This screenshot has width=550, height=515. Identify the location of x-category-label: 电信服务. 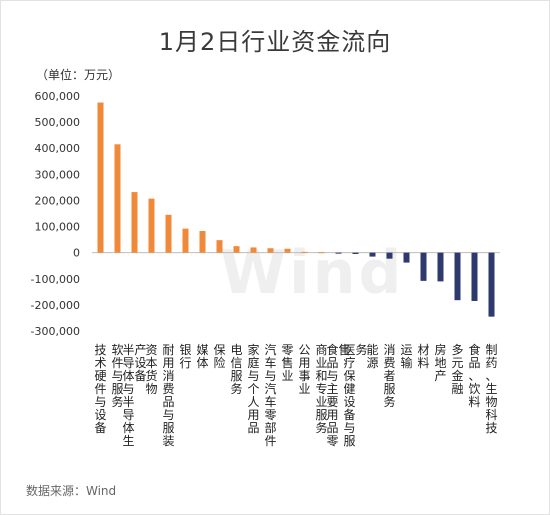
(236, 369).